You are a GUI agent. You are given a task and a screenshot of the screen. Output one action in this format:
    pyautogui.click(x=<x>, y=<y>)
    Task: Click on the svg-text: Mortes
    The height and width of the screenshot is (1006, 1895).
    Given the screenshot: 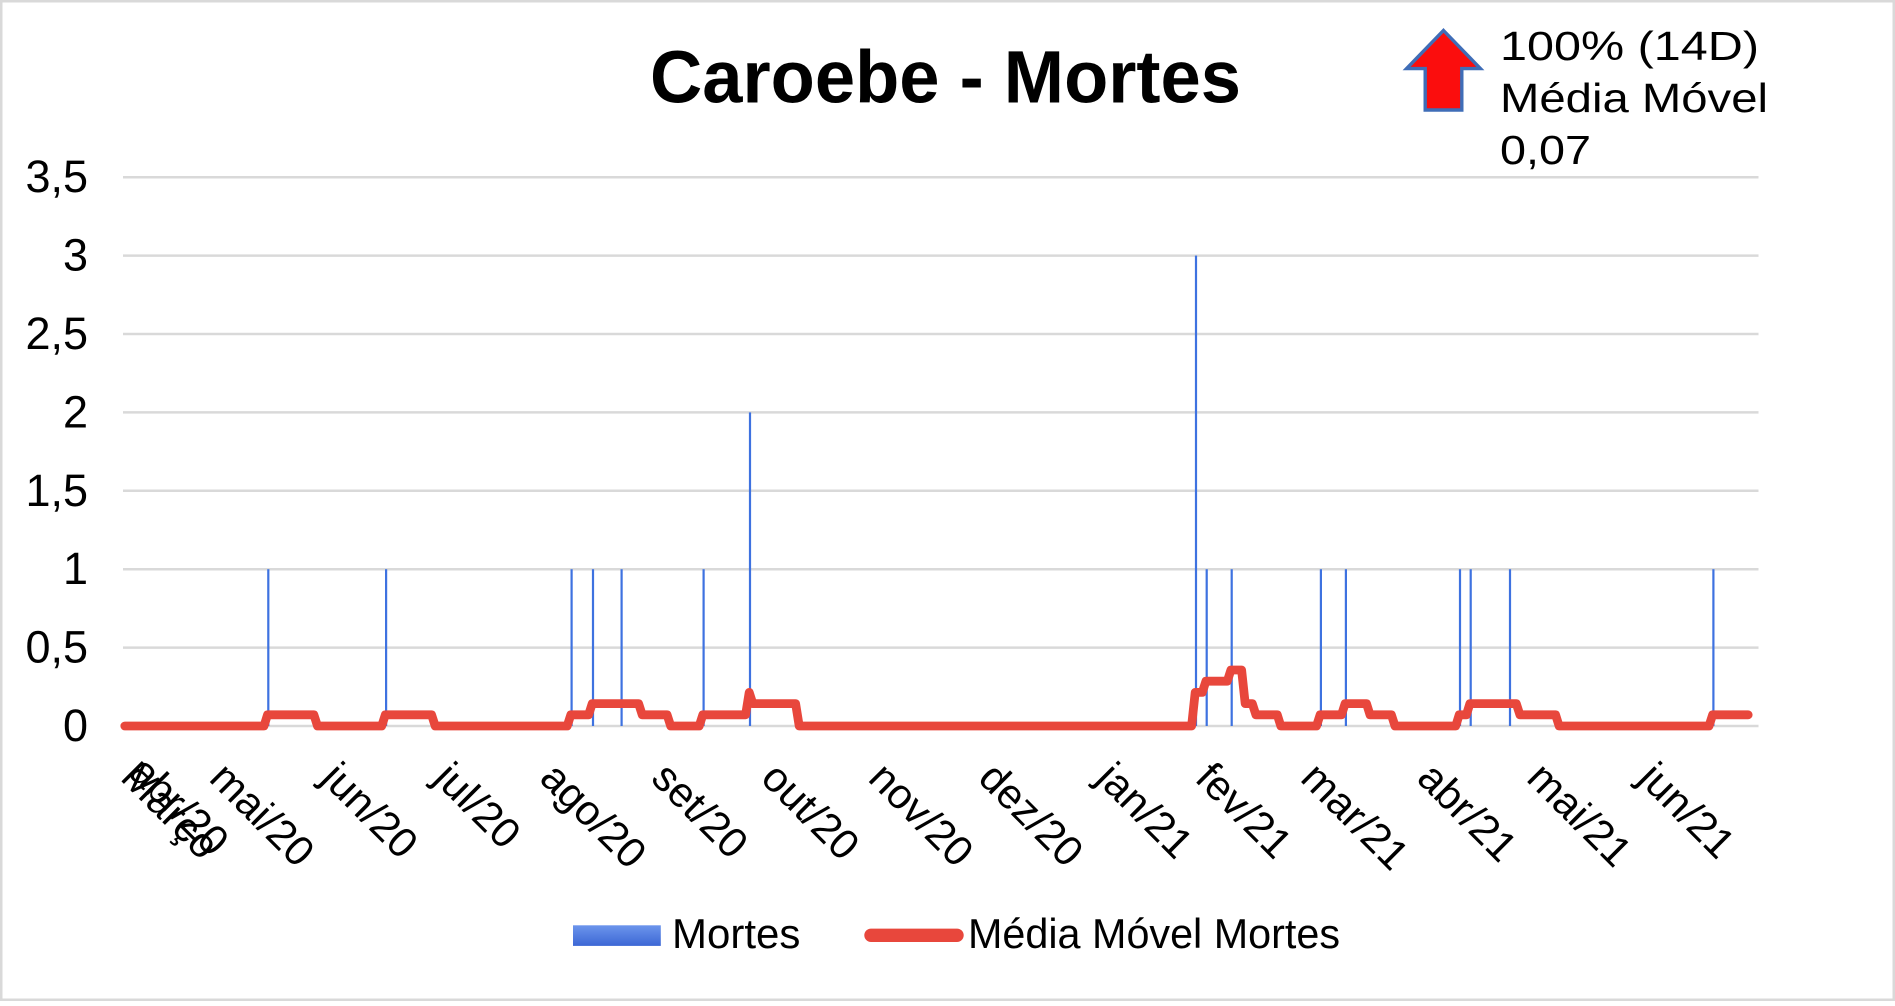 What is the action you would take?
    pyautogui.click(x=736, y=933)
    